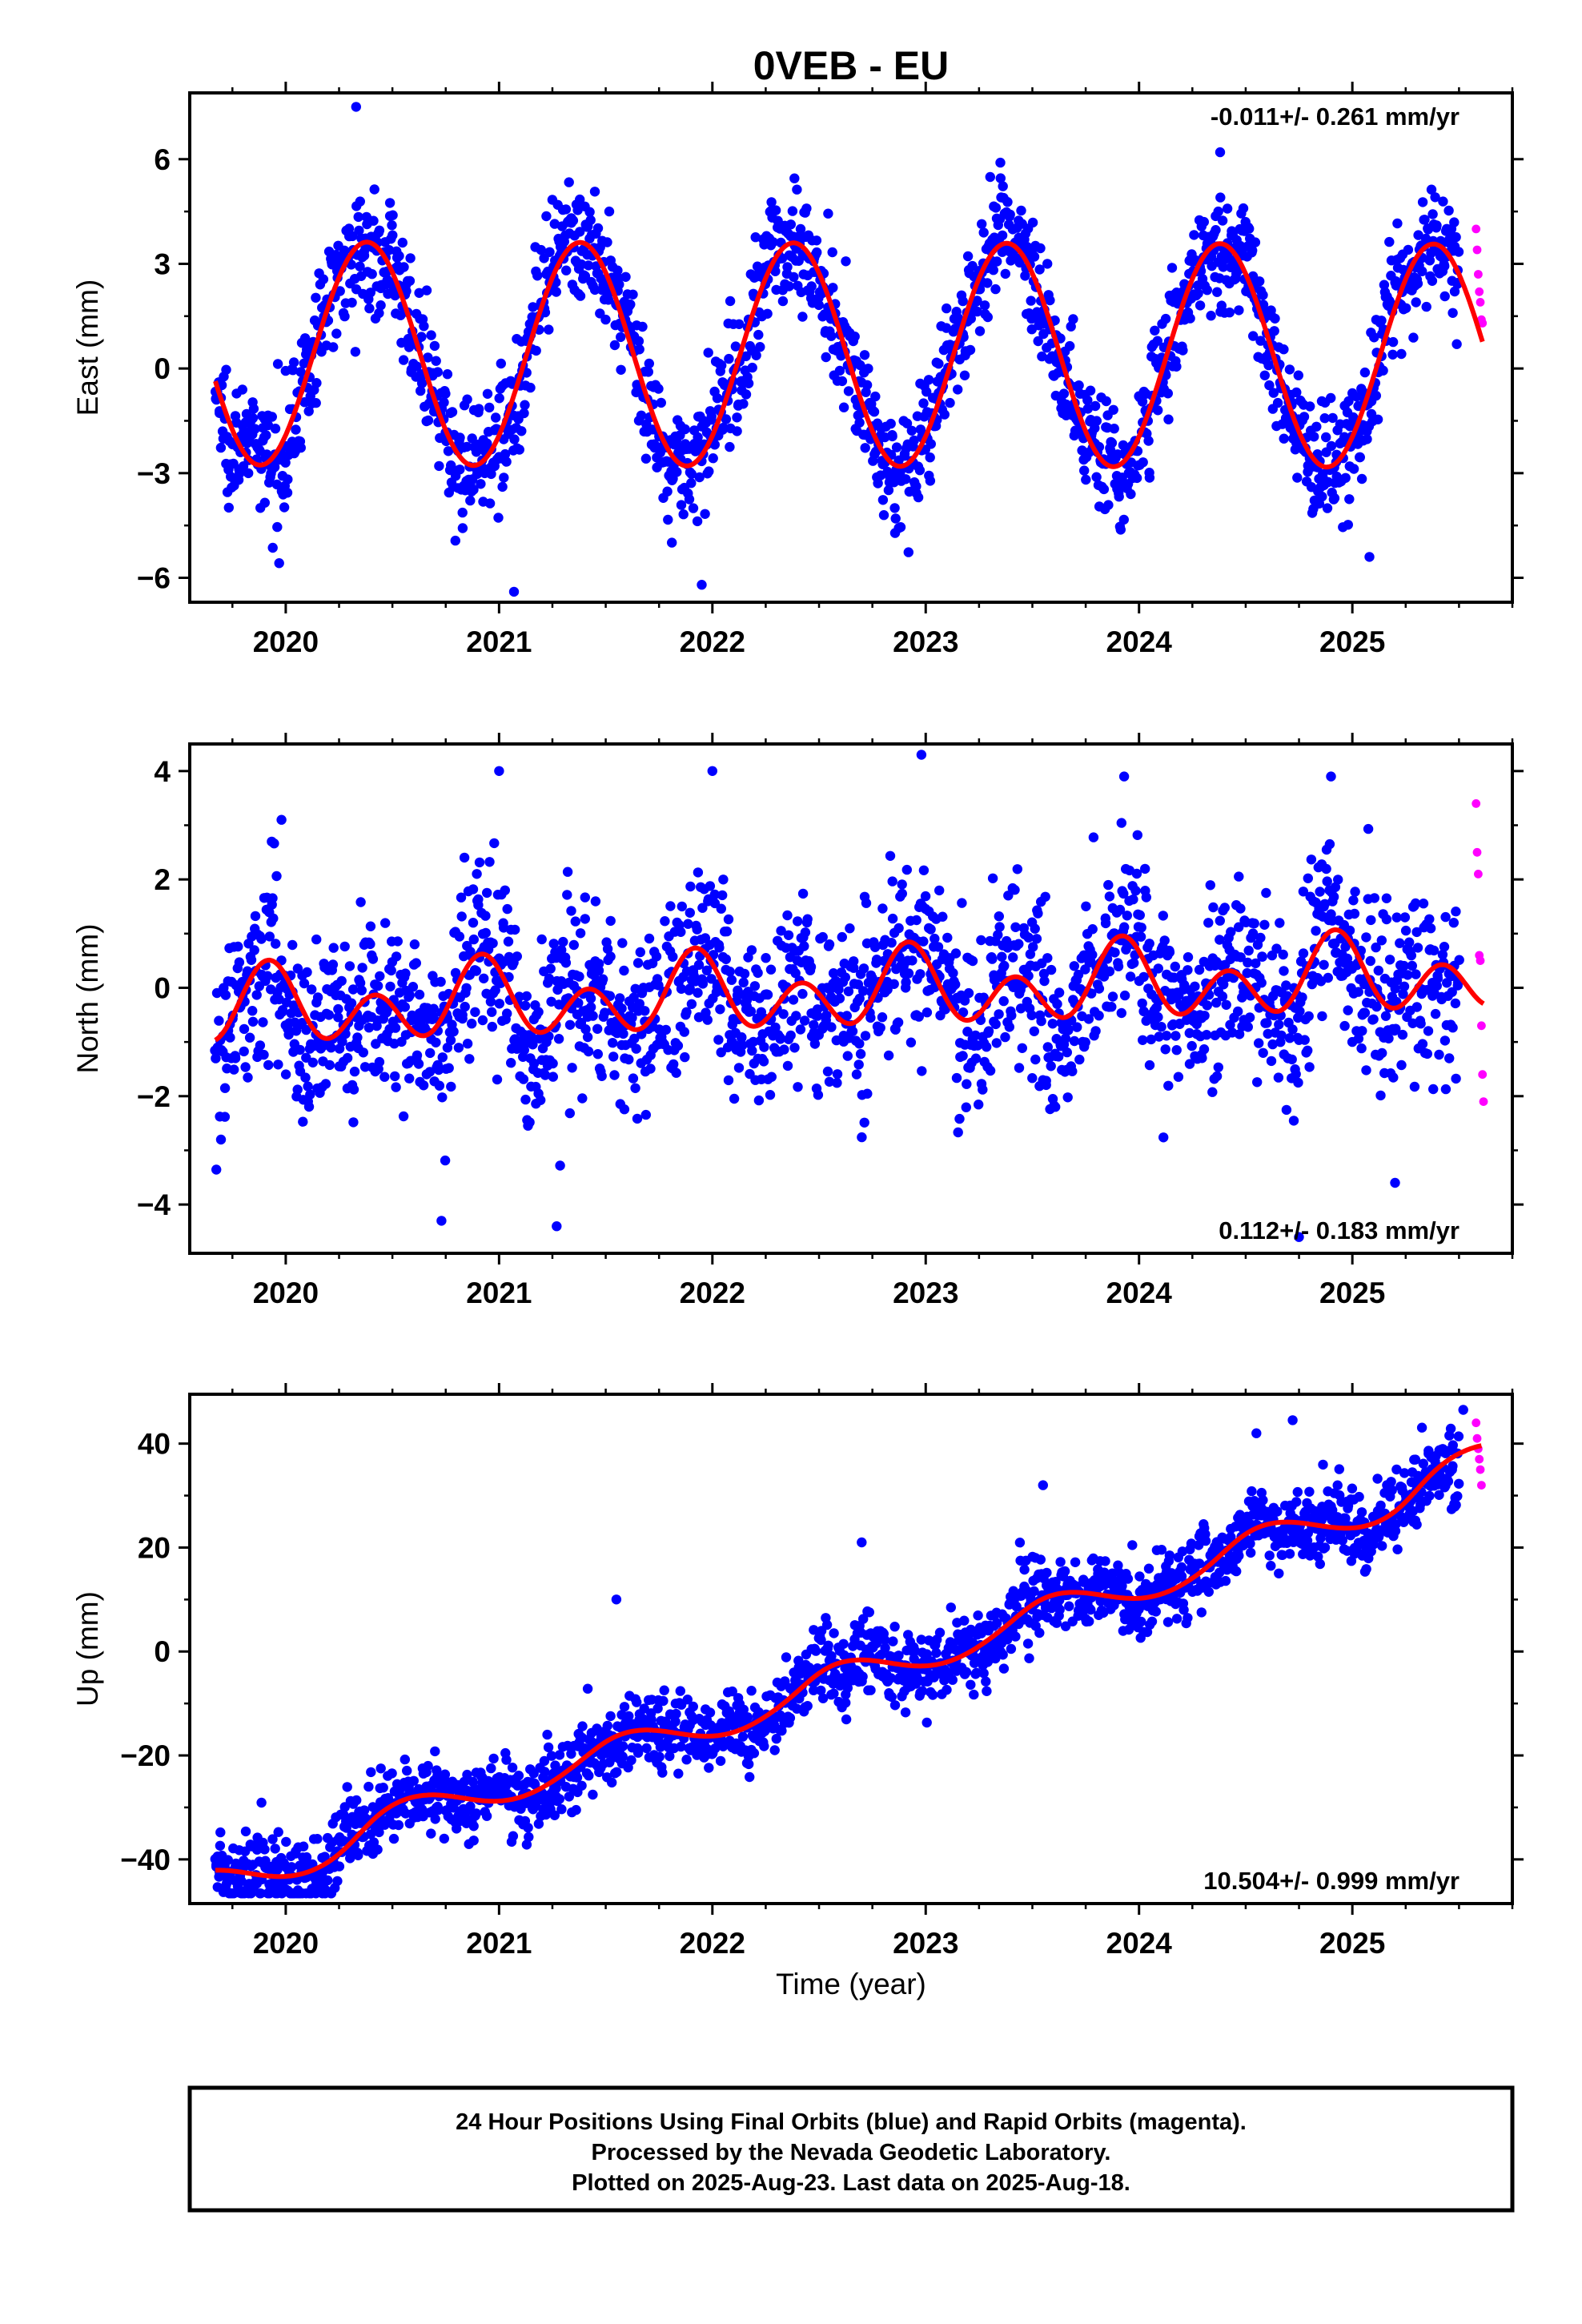 The height and width of the screenshot is (2324, 1582). Describe the element at coordinates (712, 641) in the screenshot. I see `x-tick-label: 2022` at that location.